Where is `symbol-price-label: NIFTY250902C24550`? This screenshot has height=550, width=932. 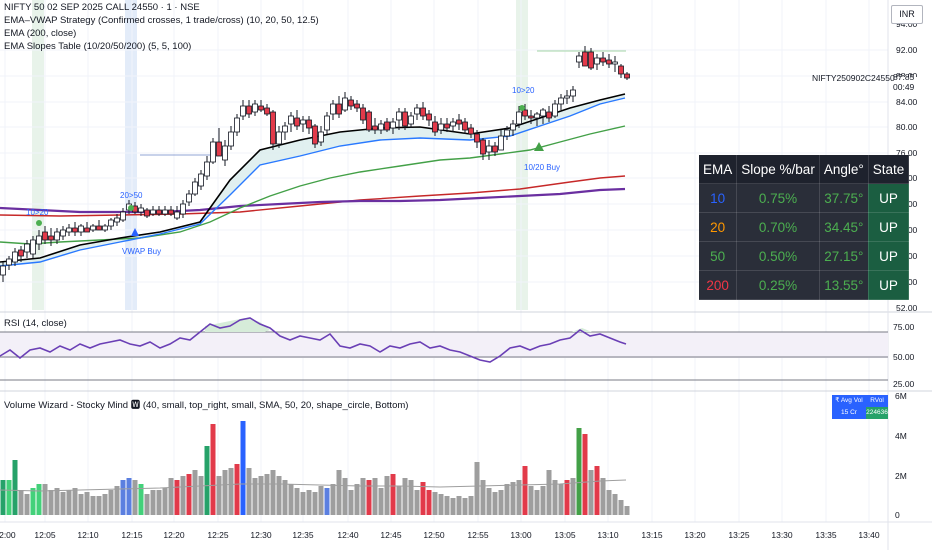
symbol-price-label: NIFTY250902C24550 is located at coordinates (853, 78).